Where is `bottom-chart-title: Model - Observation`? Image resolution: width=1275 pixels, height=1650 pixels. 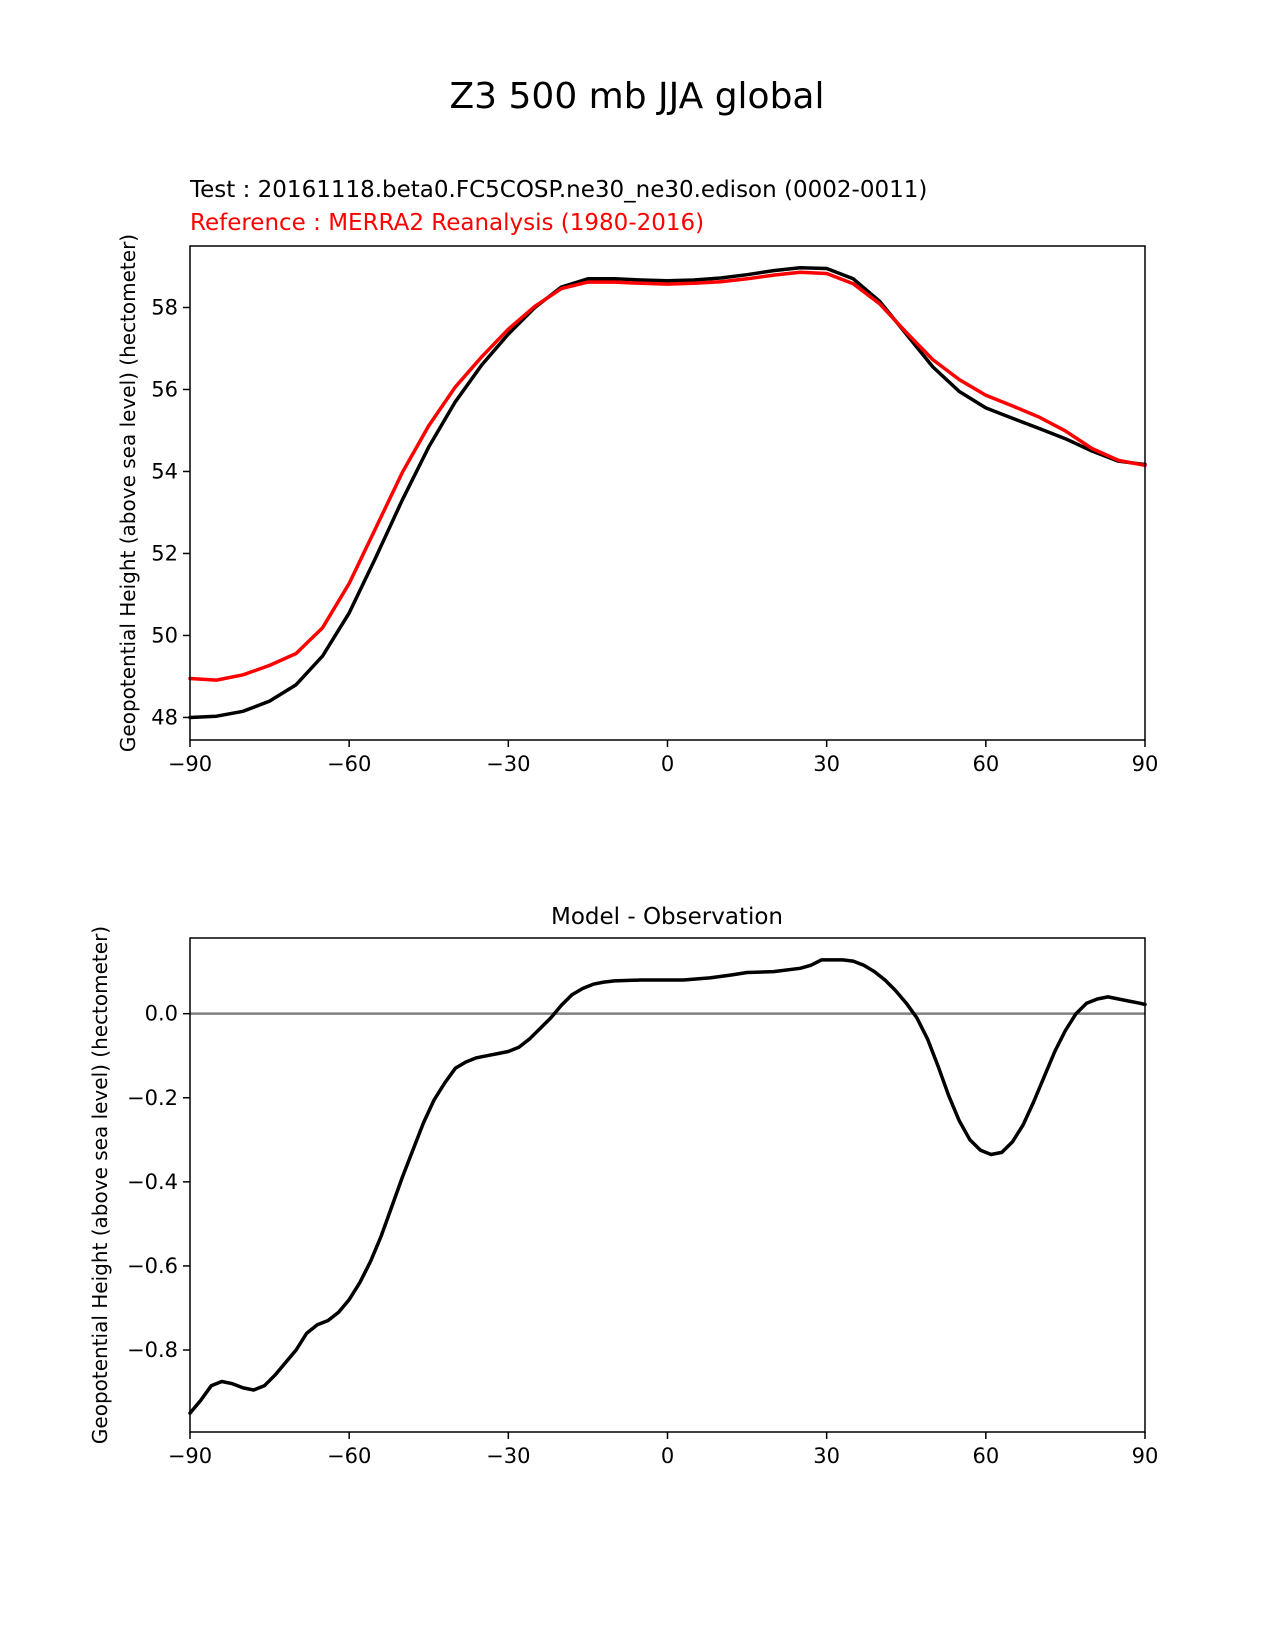 bottom-chart-title: Model - Observation is located at coordinates (667, 917).